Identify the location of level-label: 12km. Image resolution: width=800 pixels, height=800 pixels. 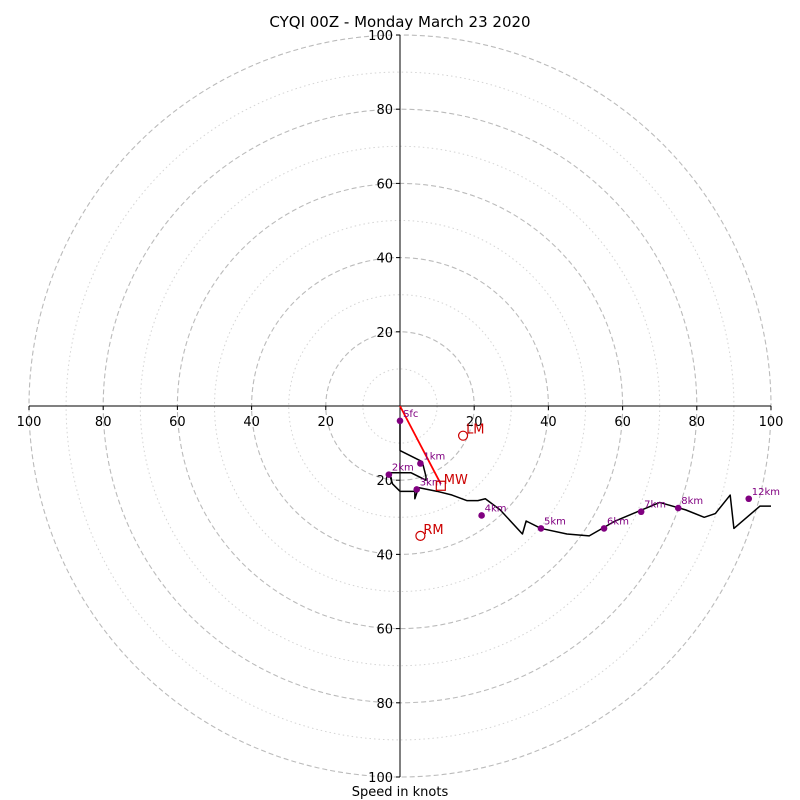
(766, 492).